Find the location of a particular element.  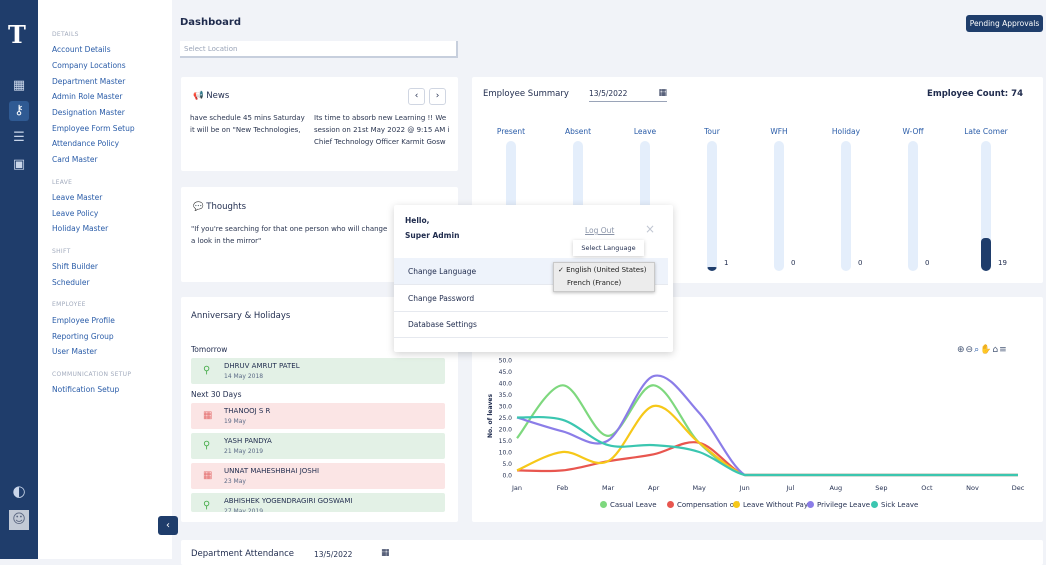

sidebar-item-reporting-group: Reporting Group is located at coordinates (83, 336).